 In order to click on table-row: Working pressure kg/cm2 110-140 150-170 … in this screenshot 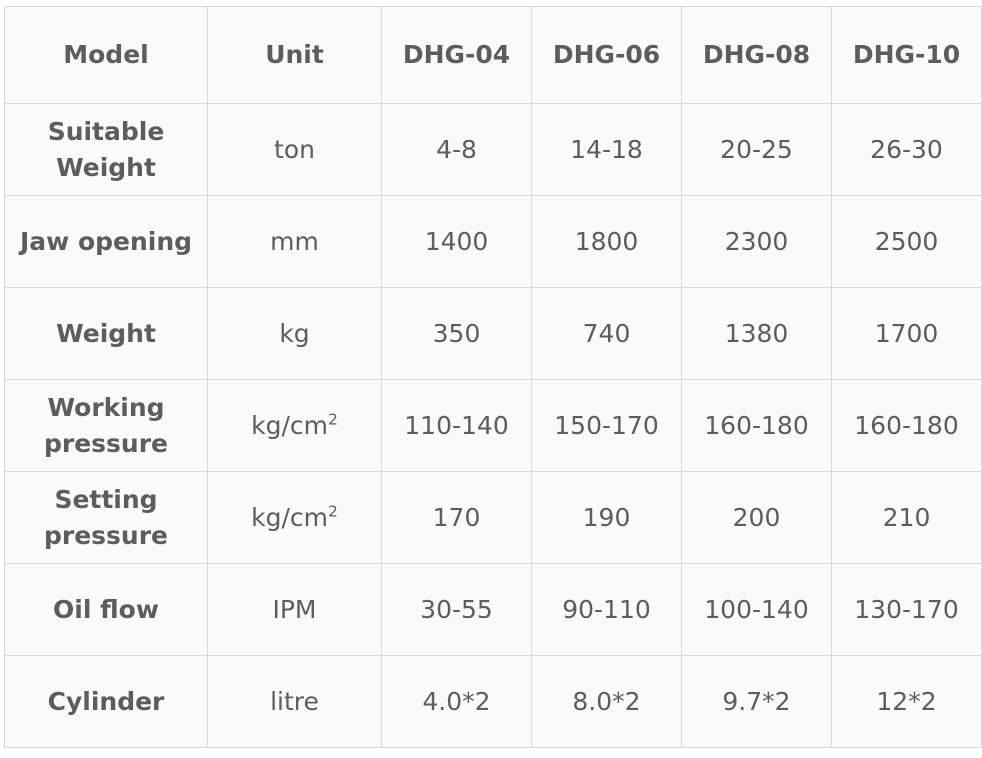, I will do `click(493, 425)`.